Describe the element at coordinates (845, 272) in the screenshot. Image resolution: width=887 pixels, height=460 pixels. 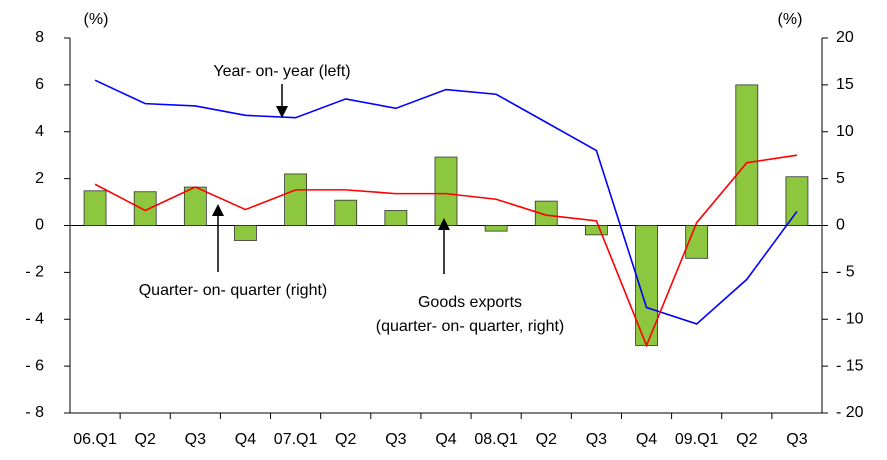
I see `y2-tick-label: - 5` at that location.